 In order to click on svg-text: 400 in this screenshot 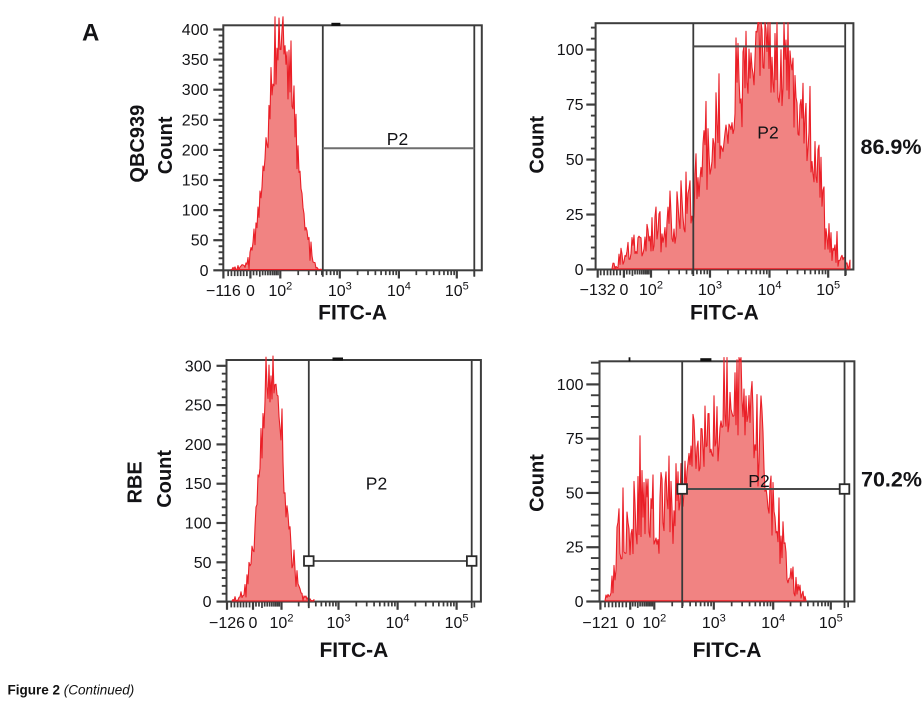, I will do `click(195, 30)`.